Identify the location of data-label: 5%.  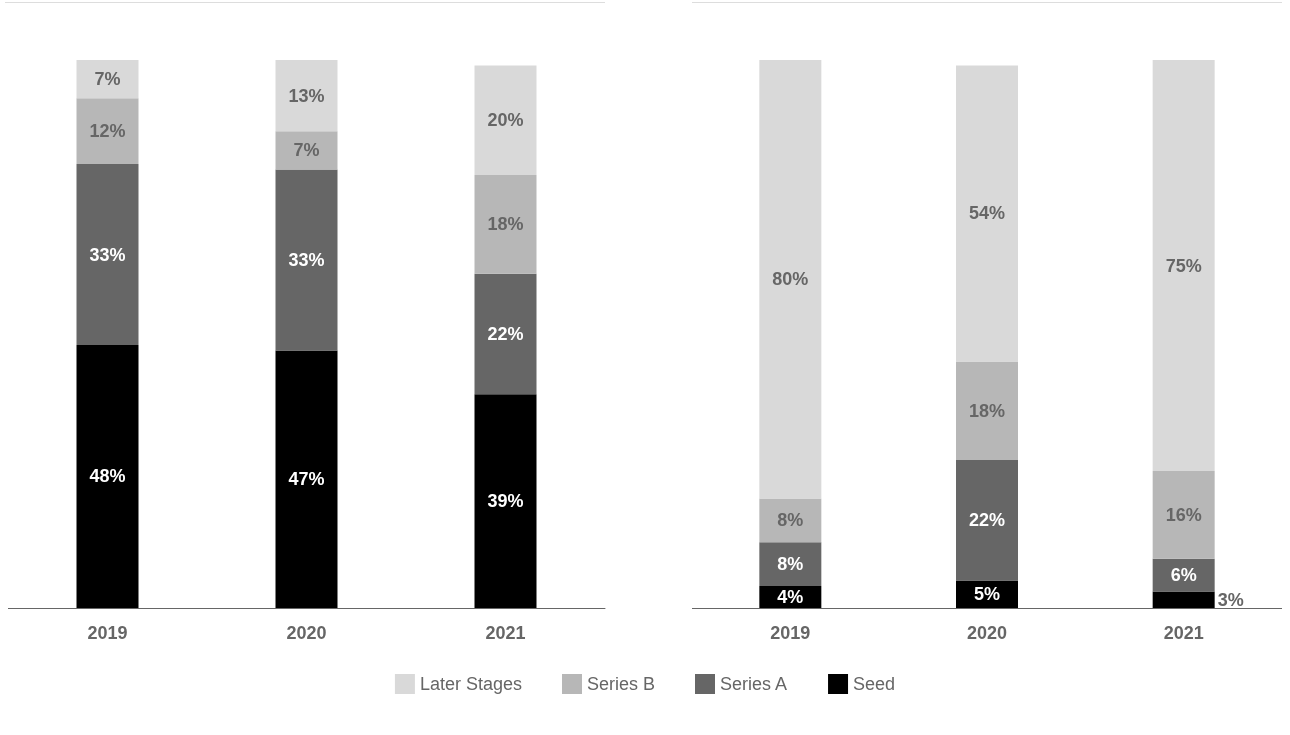
(987, 594).